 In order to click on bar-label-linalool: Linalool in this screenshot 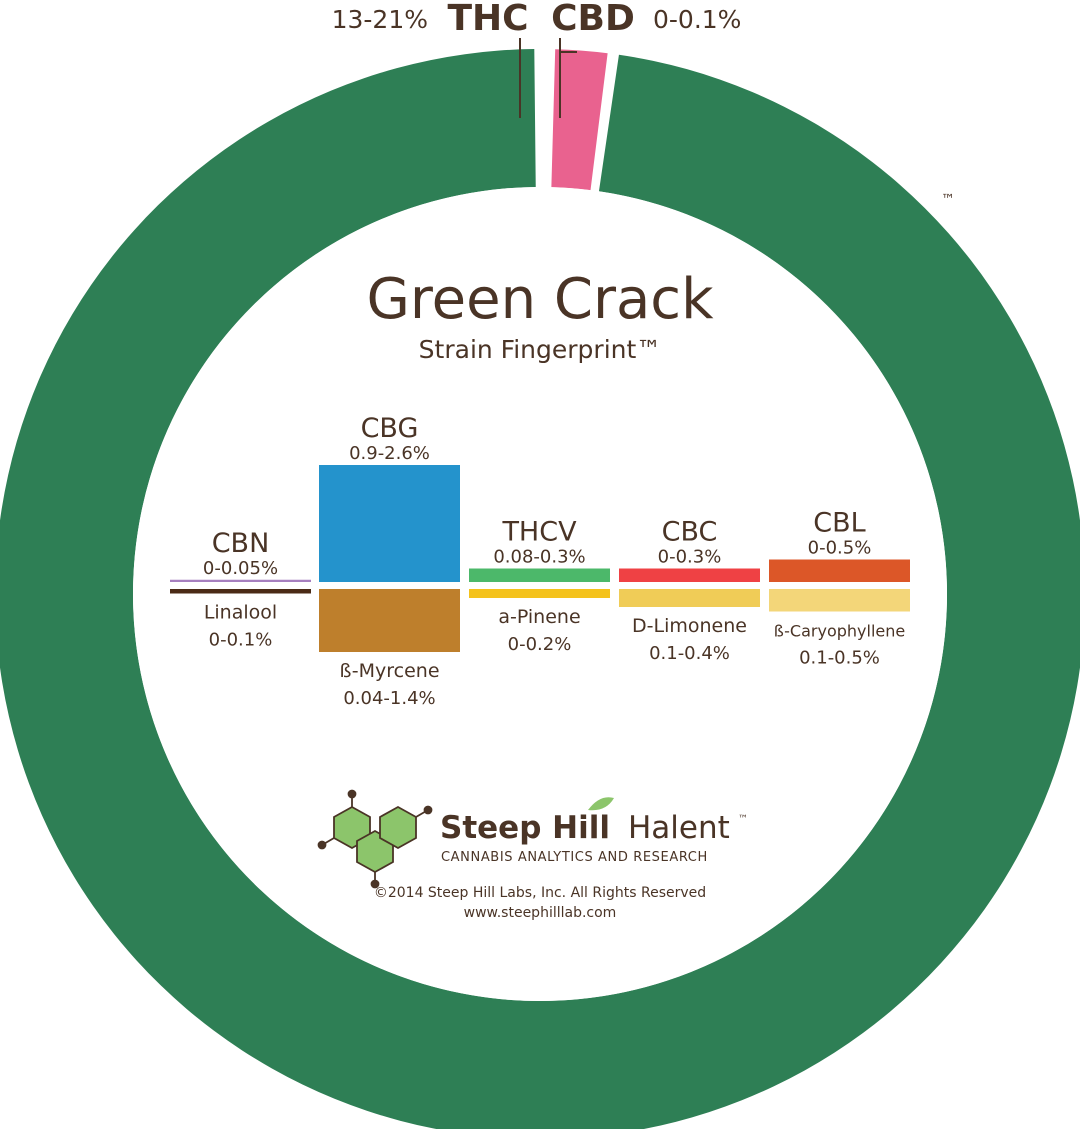, I will do `click(240, 613)`.